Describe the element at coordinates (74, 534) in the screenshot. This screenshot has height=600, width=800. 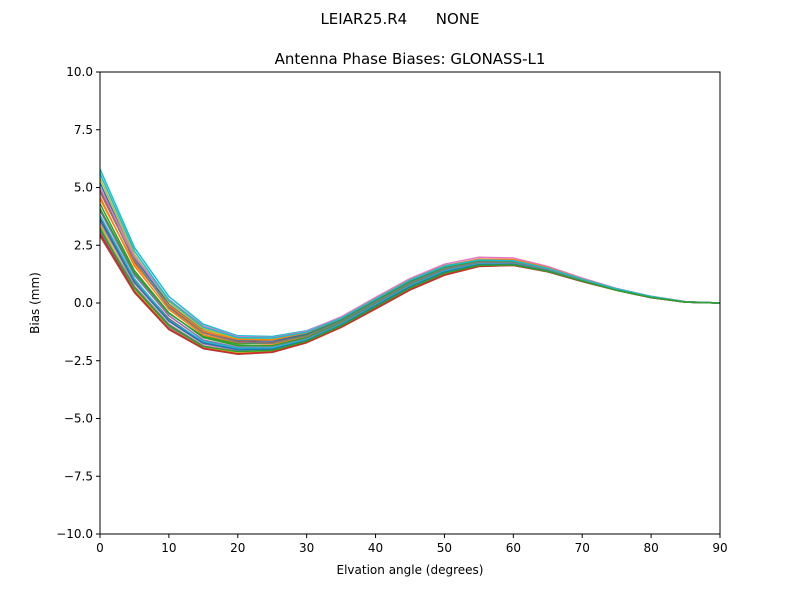
I see `y-tick-label: −10.0` at that location.